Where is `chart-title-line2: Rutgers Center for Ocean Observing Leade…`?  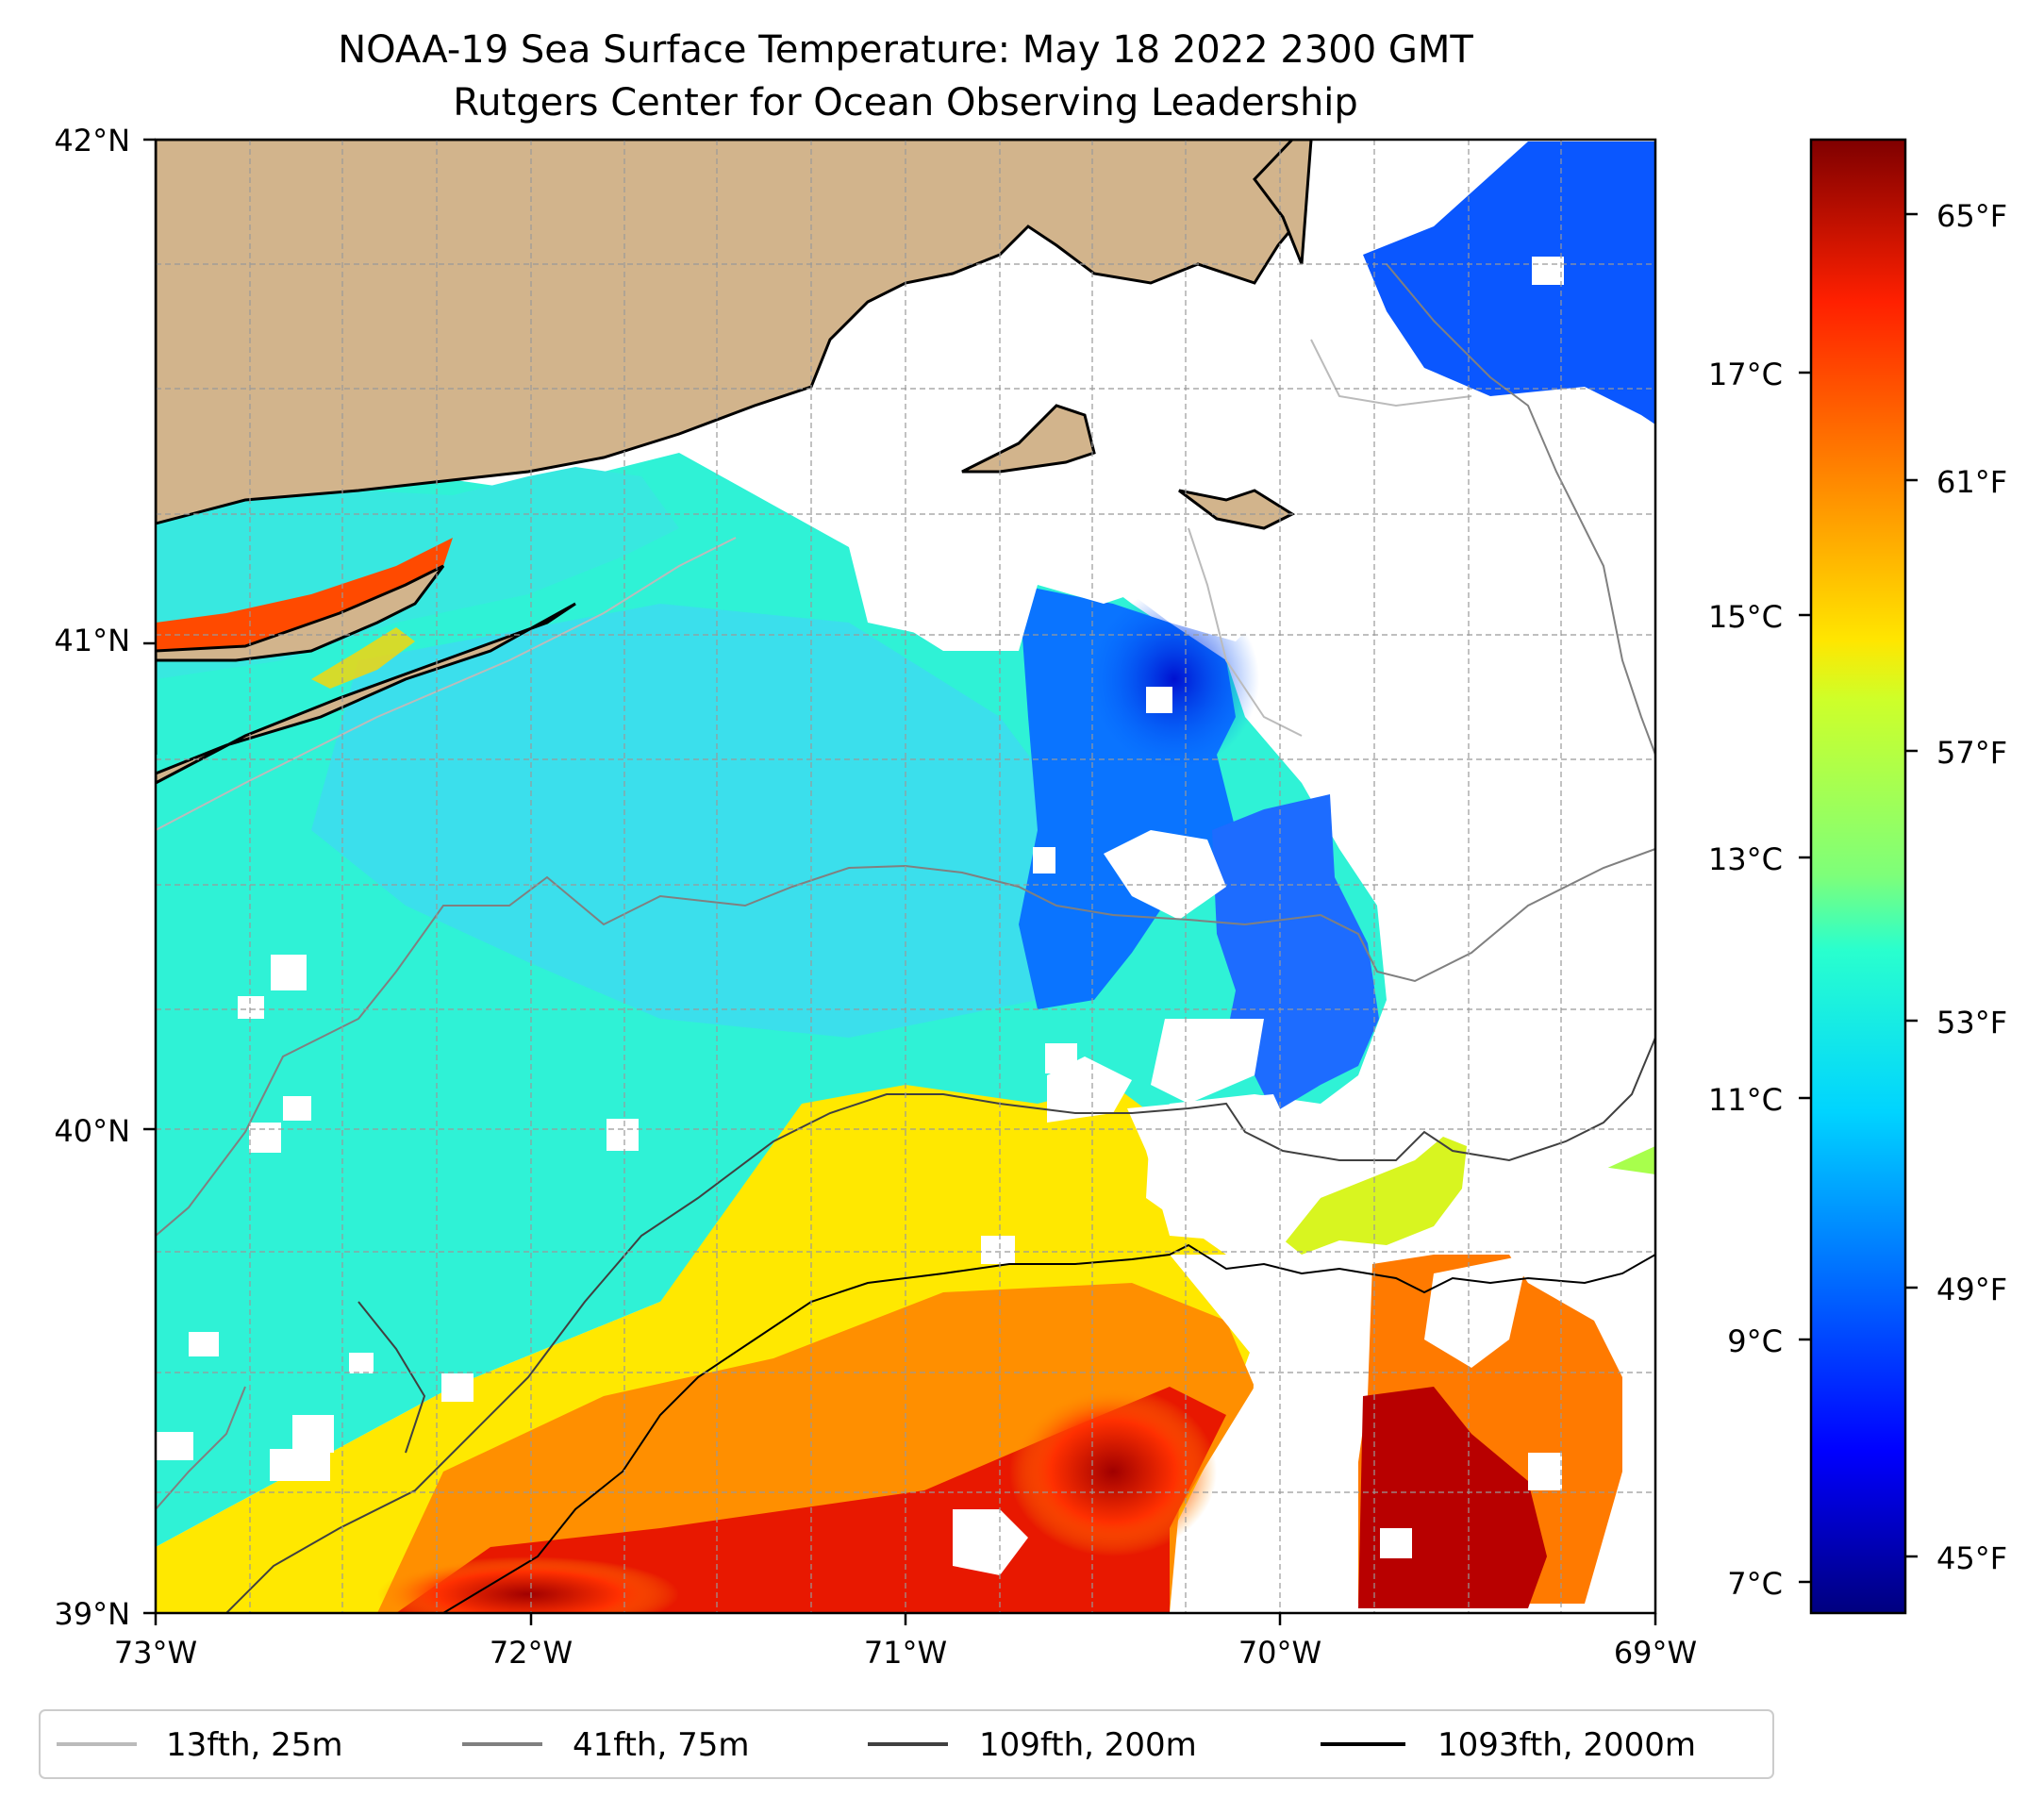
chart-title-line2: Rutgers Center for Ocean Observing Leade… is located at coordinates (905, 103).